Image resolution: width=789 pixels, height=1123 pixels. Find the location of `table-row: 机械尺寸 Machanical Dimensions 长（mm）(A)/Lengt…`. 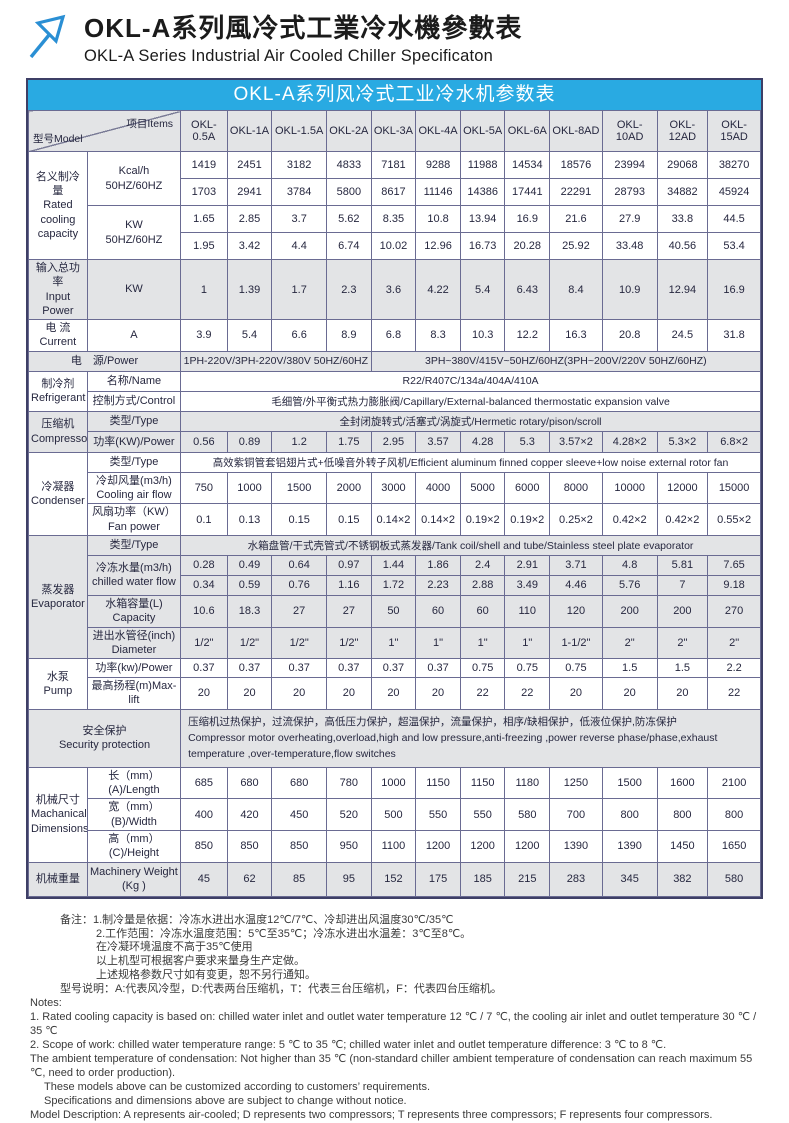

table-row: 机械尺寸 Machanical Dimensions 长（mm）(A)/Lengt… is located at coordinates (394, 814).